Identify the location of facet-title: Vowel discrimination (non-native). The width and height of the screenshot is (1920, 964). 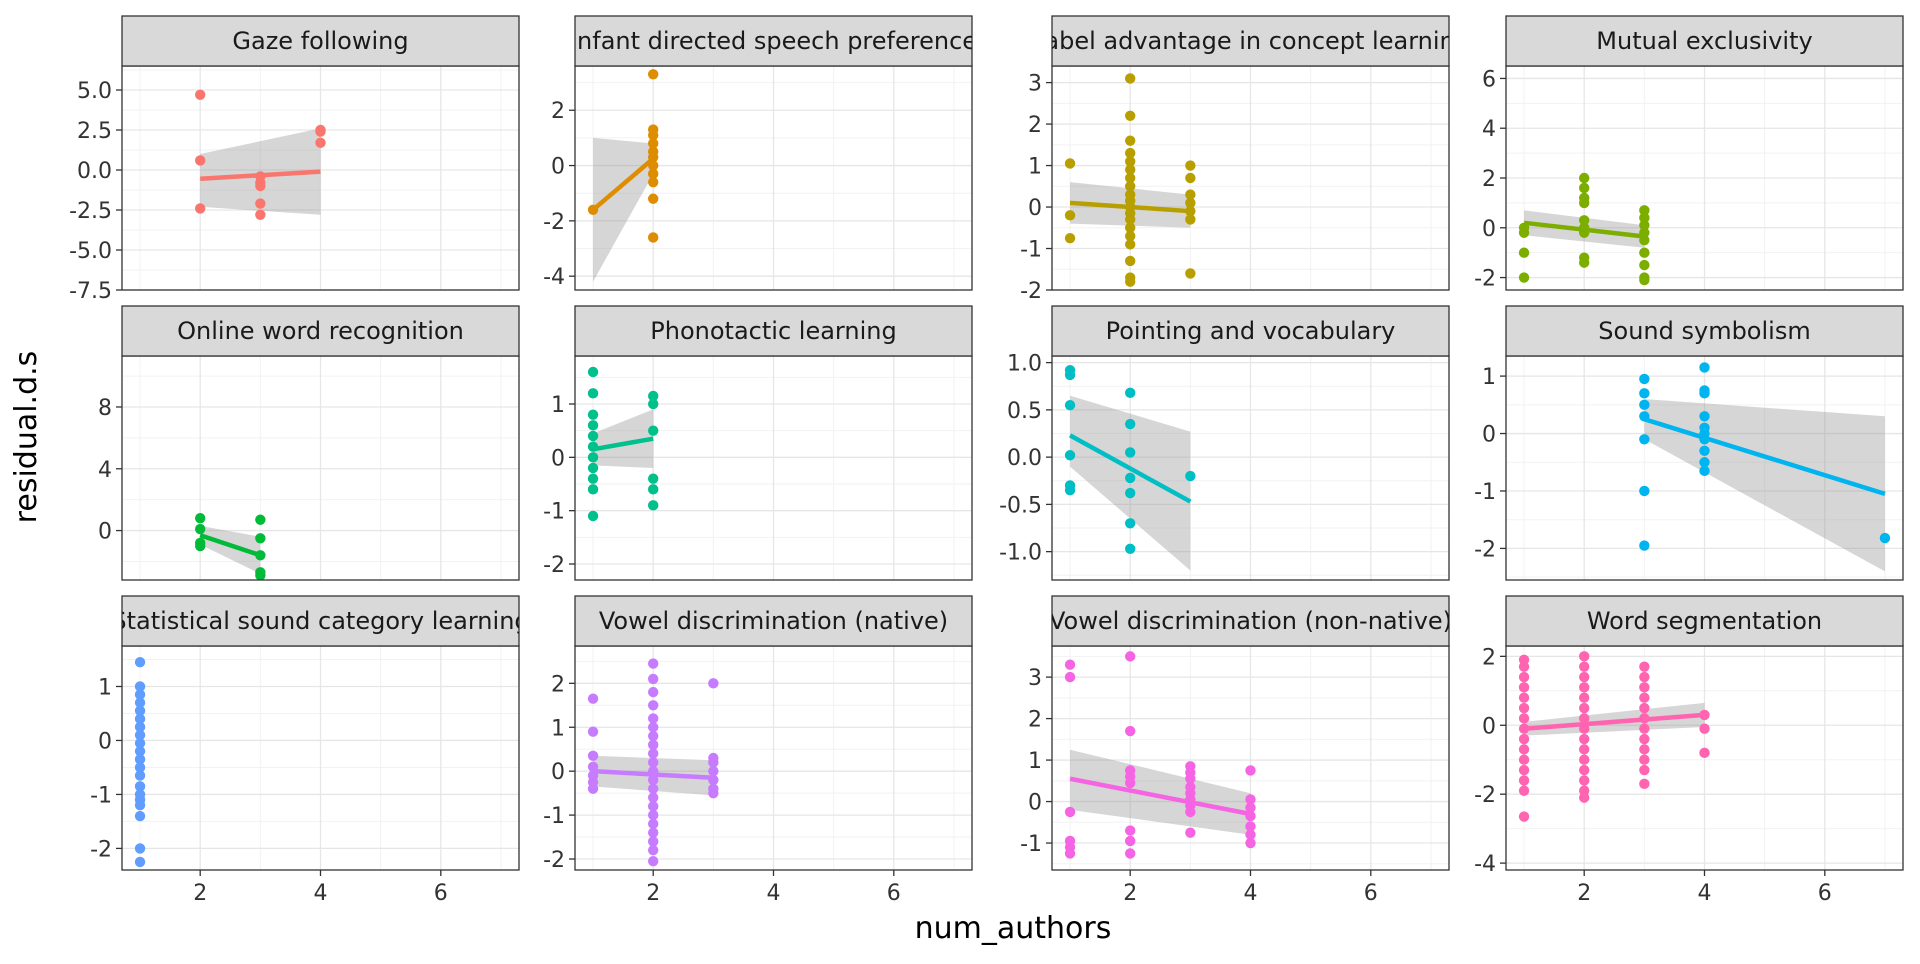
(1250, 621).